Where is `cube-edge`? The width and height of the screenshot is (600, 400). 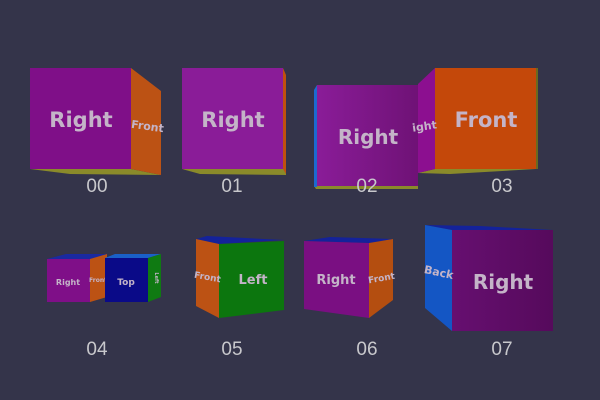
cube-edge is located at coordinates (537, 118).